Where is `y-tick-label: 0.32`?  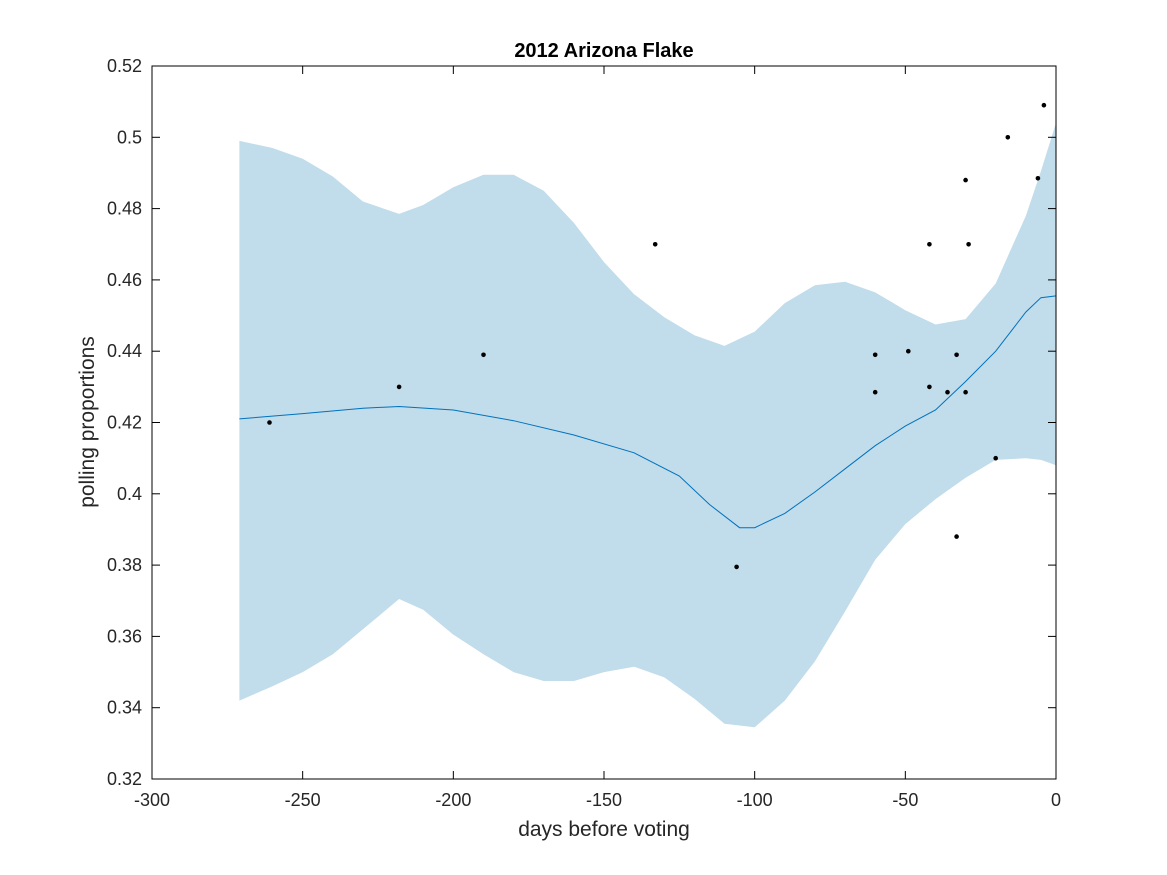 y-tick-label: 0.32 is located at coordinates (124, 779).